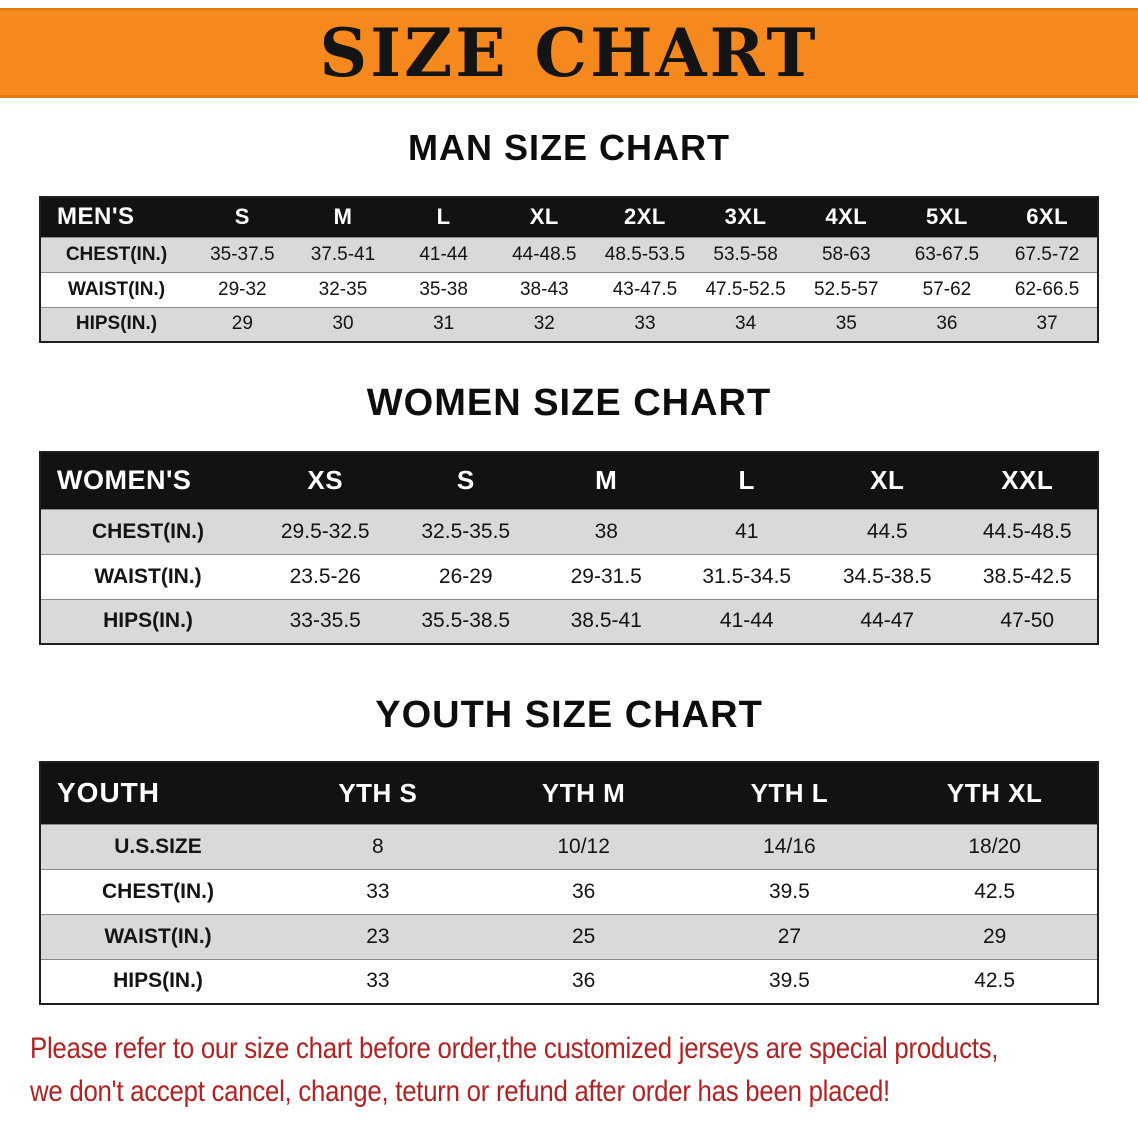 The width and height of the screenshot is (1138, 1140). What do you see at coordinates (1027, 576) in the screenshot?
I see `table-cell: 38.5-42.5` at bounding box center [1027, 576].